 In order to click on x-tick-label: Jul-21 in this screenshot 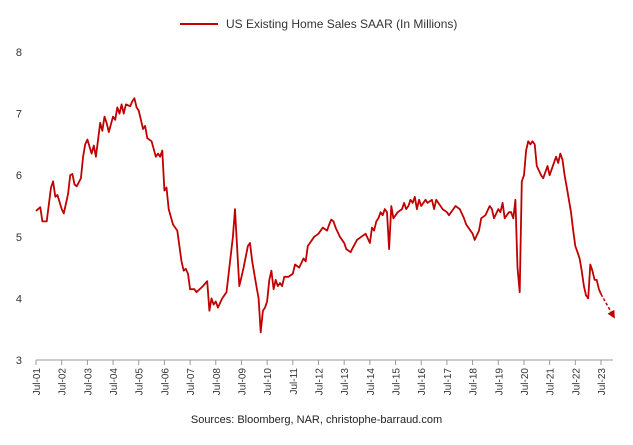, I will do `click(551, 382)`.